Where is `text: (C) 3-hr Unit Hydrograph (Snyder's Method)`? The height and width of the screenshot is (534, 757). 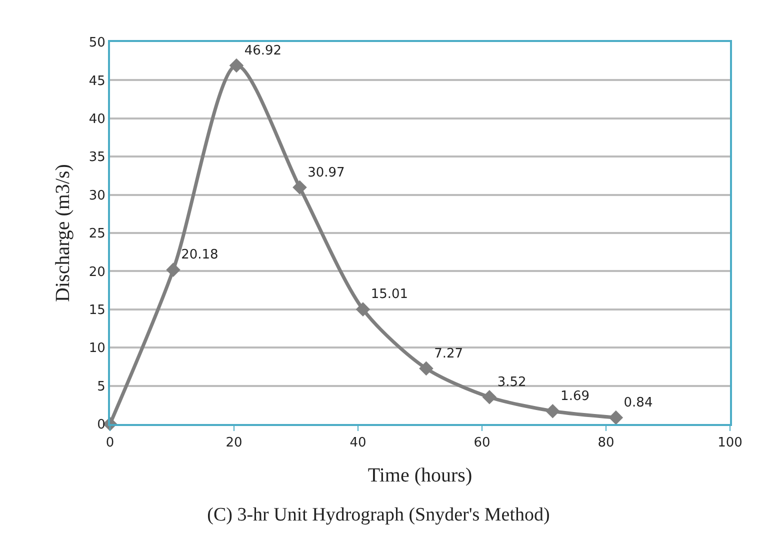
text: (C) 3-hr Unit Hydrograph (Snyder's Method) is located at coordinates (378, 515).